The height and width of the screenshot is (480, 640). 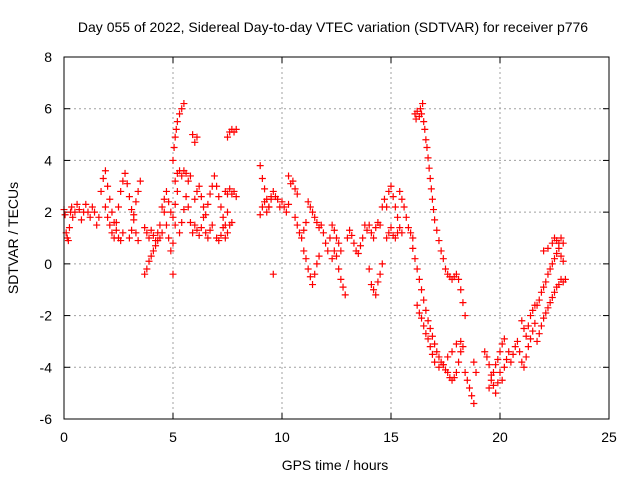 What do you see at coordinates (46, 367) in the screenshot?
I see `y-tick-label: -4` at bounding box center [46, 367].